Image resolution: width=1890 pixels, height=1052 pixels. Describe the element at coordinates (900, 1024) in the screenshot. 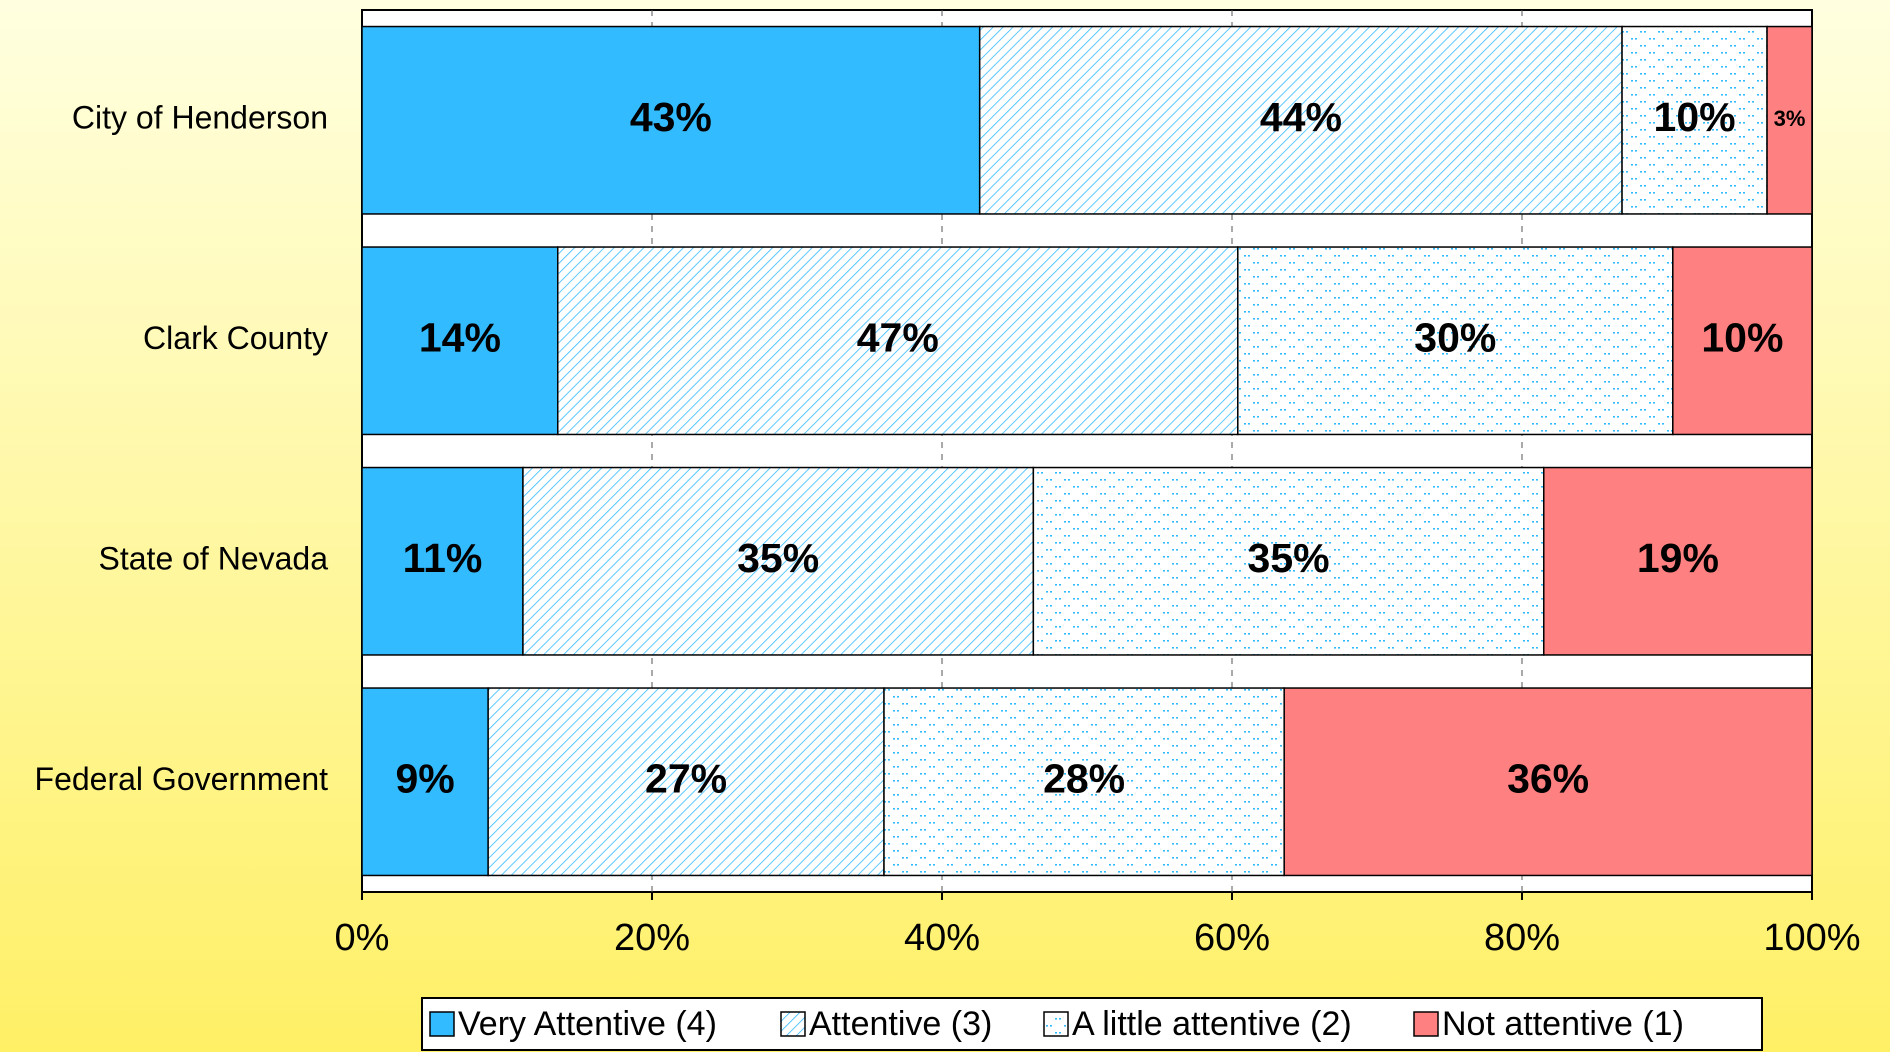

I see `legend-label: Attentive (3)` at that location.